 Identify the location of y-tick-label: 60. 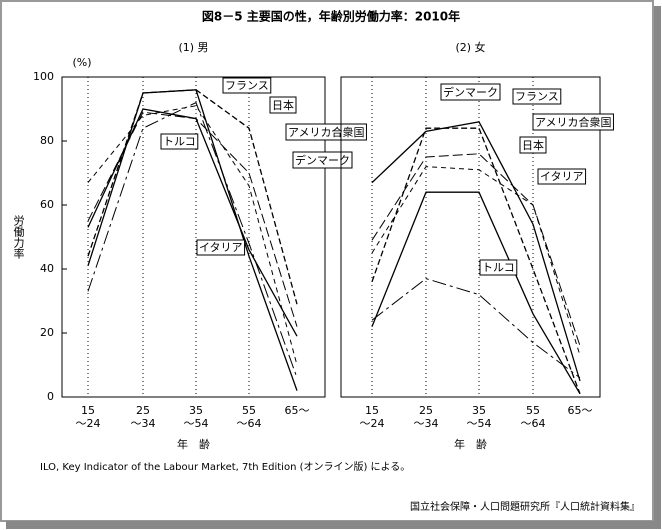
(47, 204).